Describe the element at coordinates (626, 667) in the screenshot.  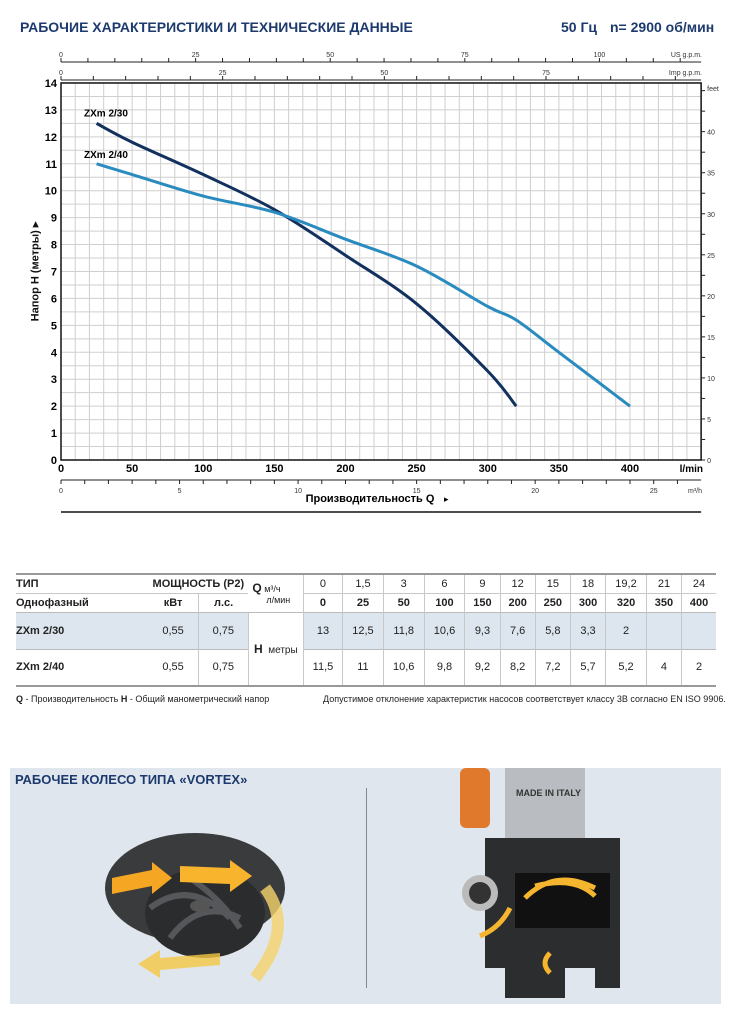
I see `head-value: 5,2` at that location.